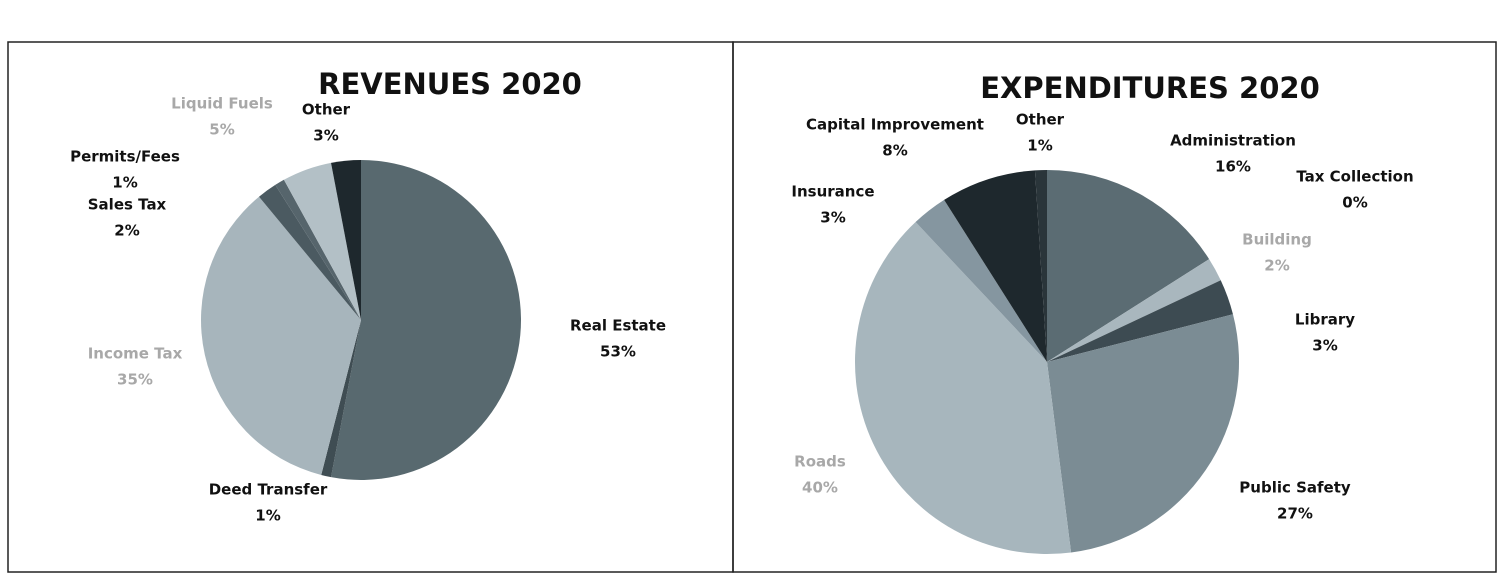 The image size is (1504, 578). I want to click on slice-value-label: 8%, so click(894, 151).